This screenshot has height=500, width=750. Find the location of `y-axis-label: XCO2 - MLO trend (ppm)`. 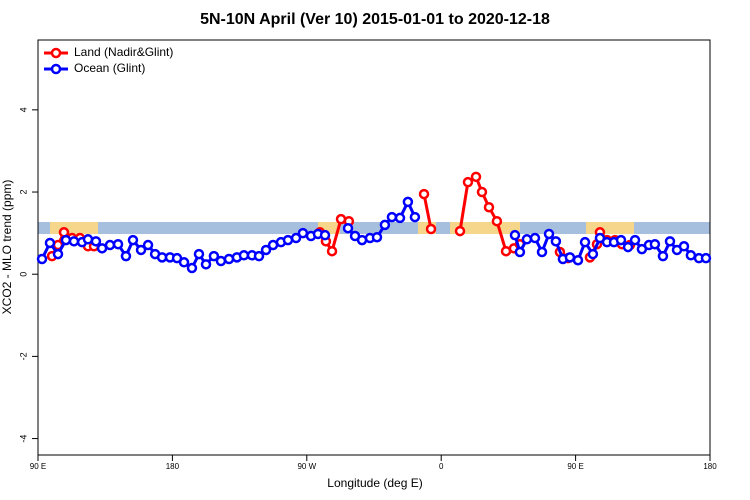

y-axis-label: XCO2 - MLO trend (ppm) is located at coordinates (7, 247).